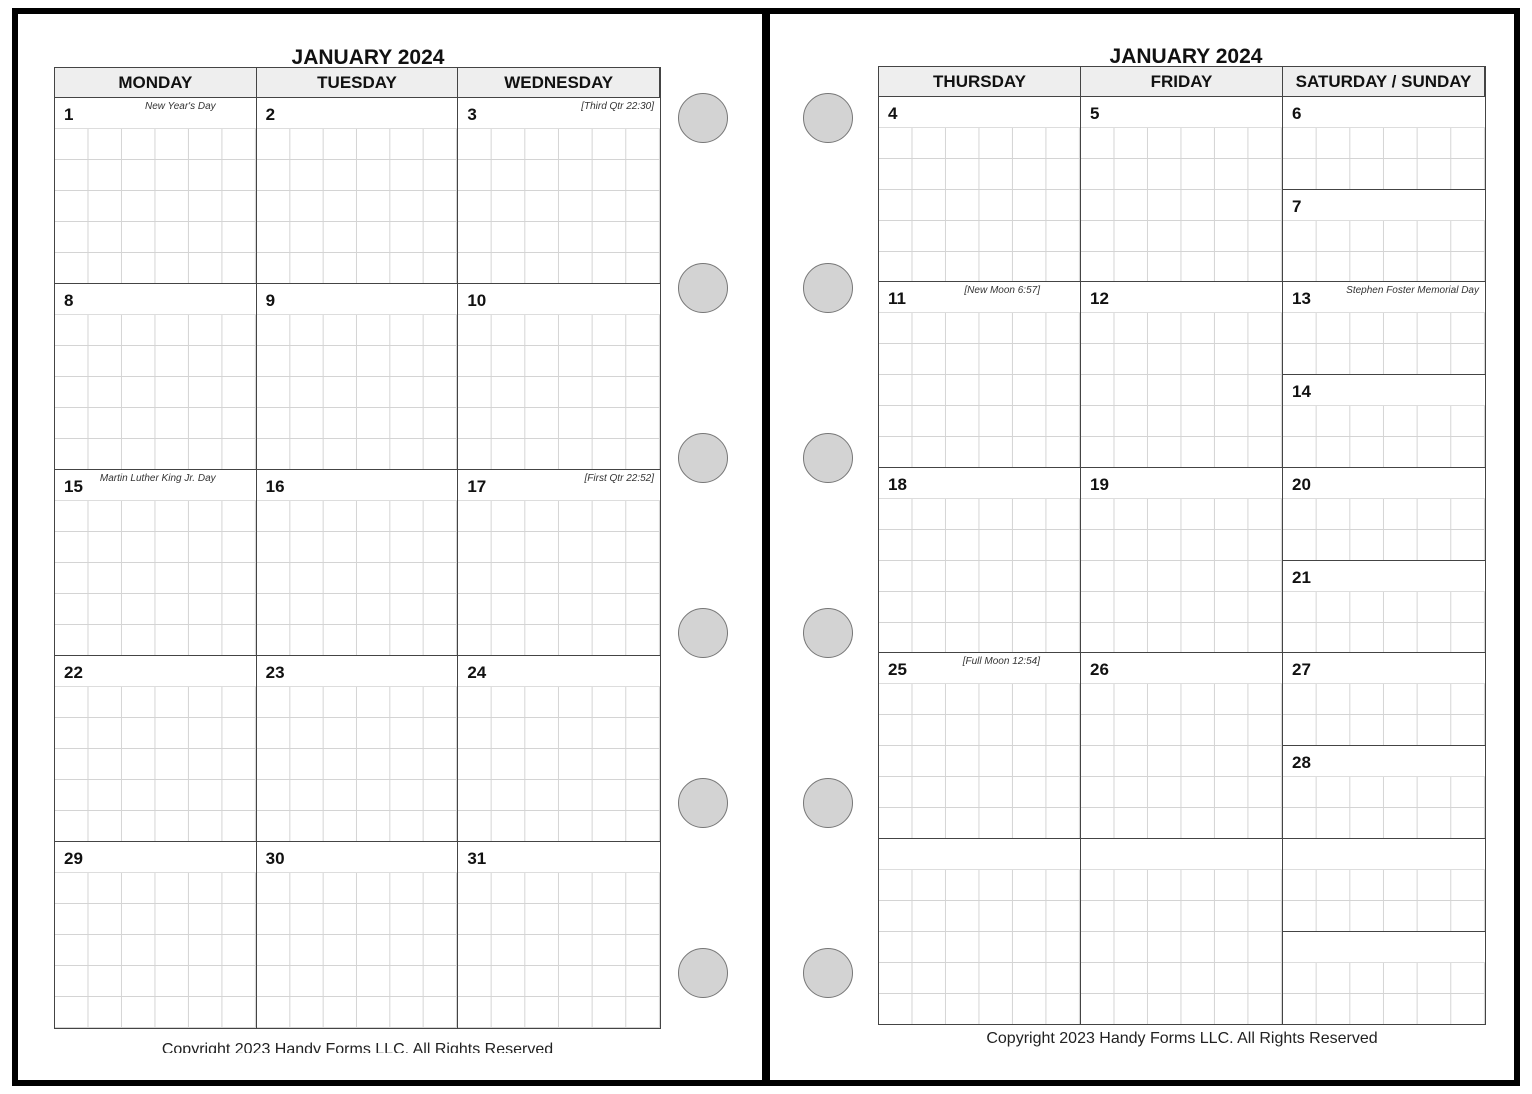  What do you see at coordinates (1099, 484) in the screenshot?
I see `day-number: 19` at bounding box center [1099, 484].